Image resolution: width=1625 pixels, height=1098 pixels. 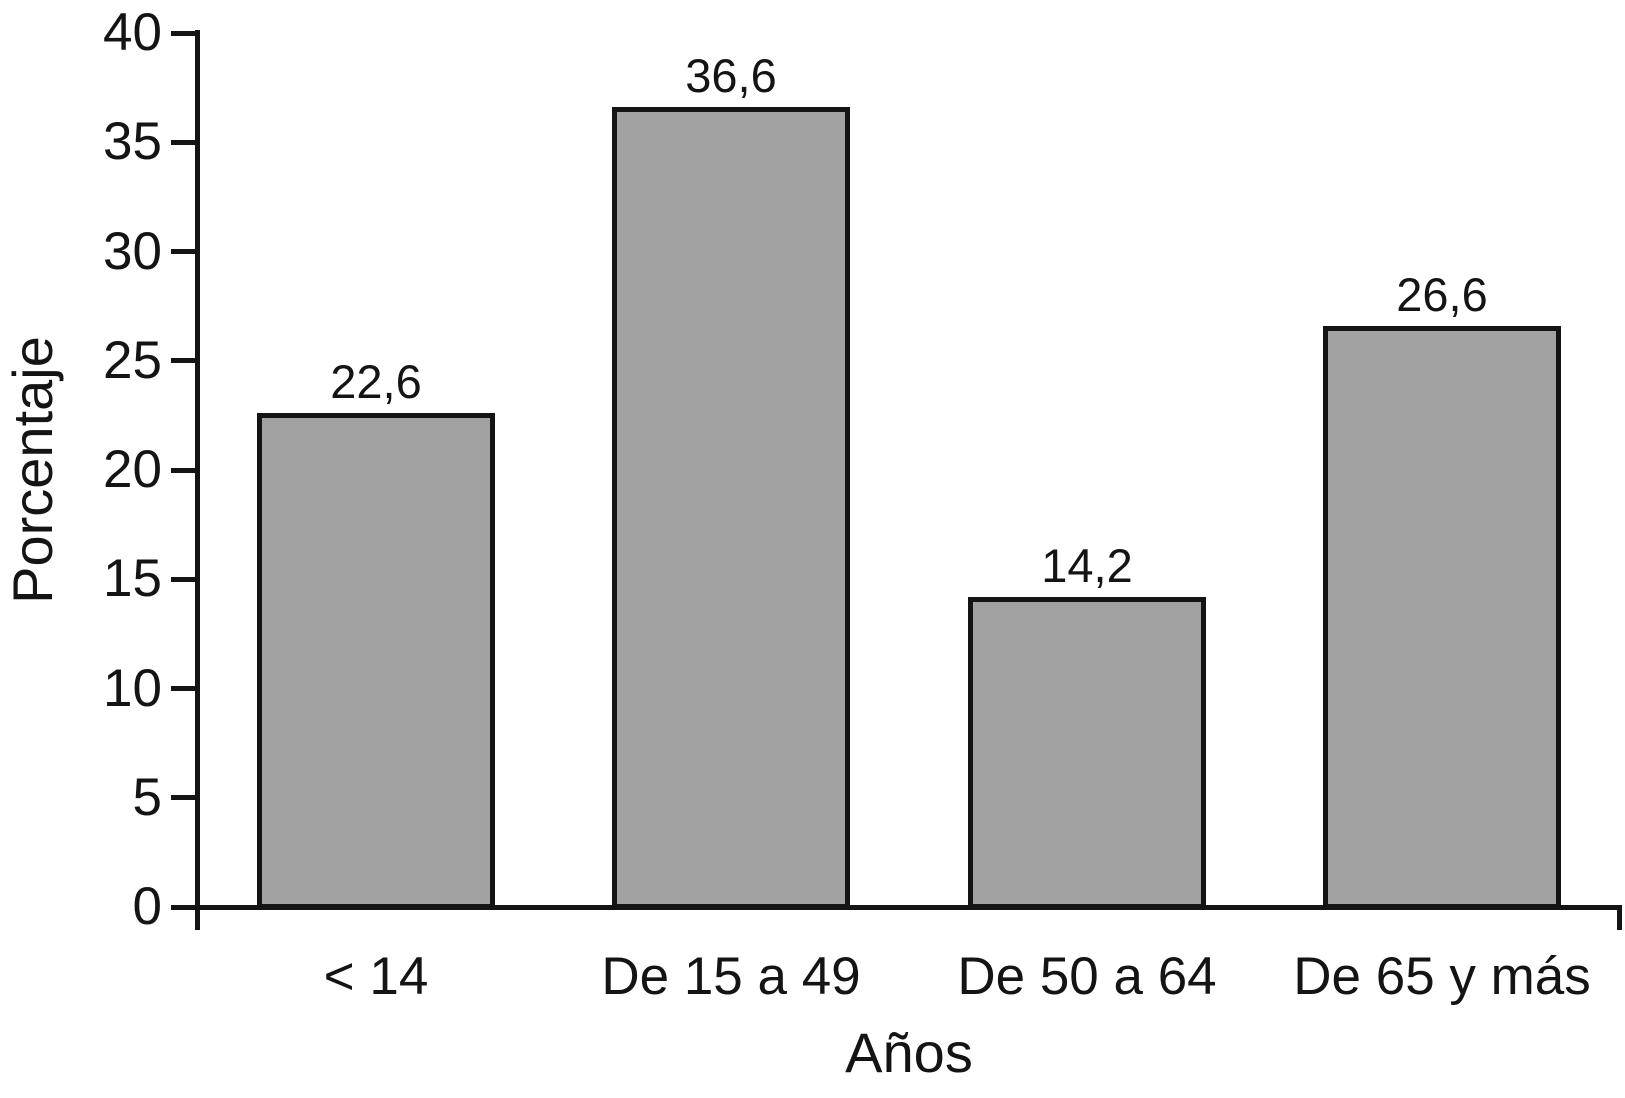 What do you see at coordinates (908, 907) in the screenshot?
I see `x-axis-line` at bounding box center [908, 907].